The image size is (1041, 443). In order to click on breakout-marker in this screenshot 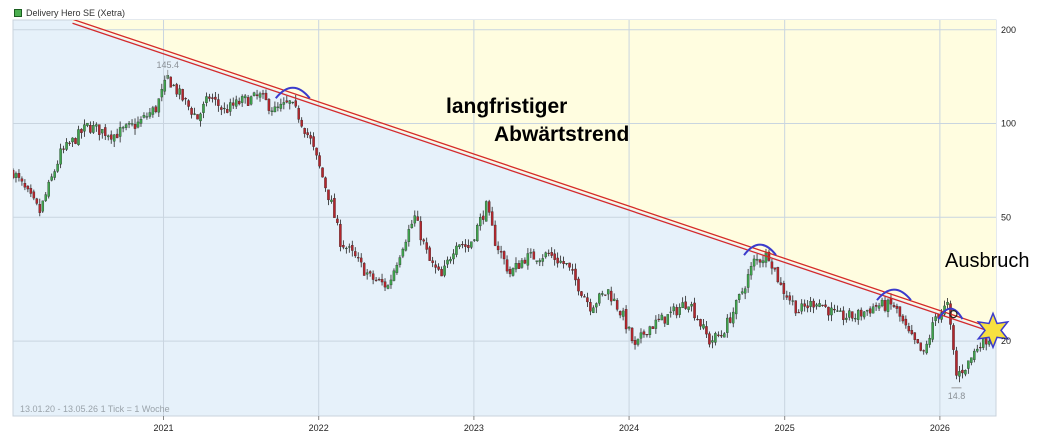, I will do `click(953, 314)`.